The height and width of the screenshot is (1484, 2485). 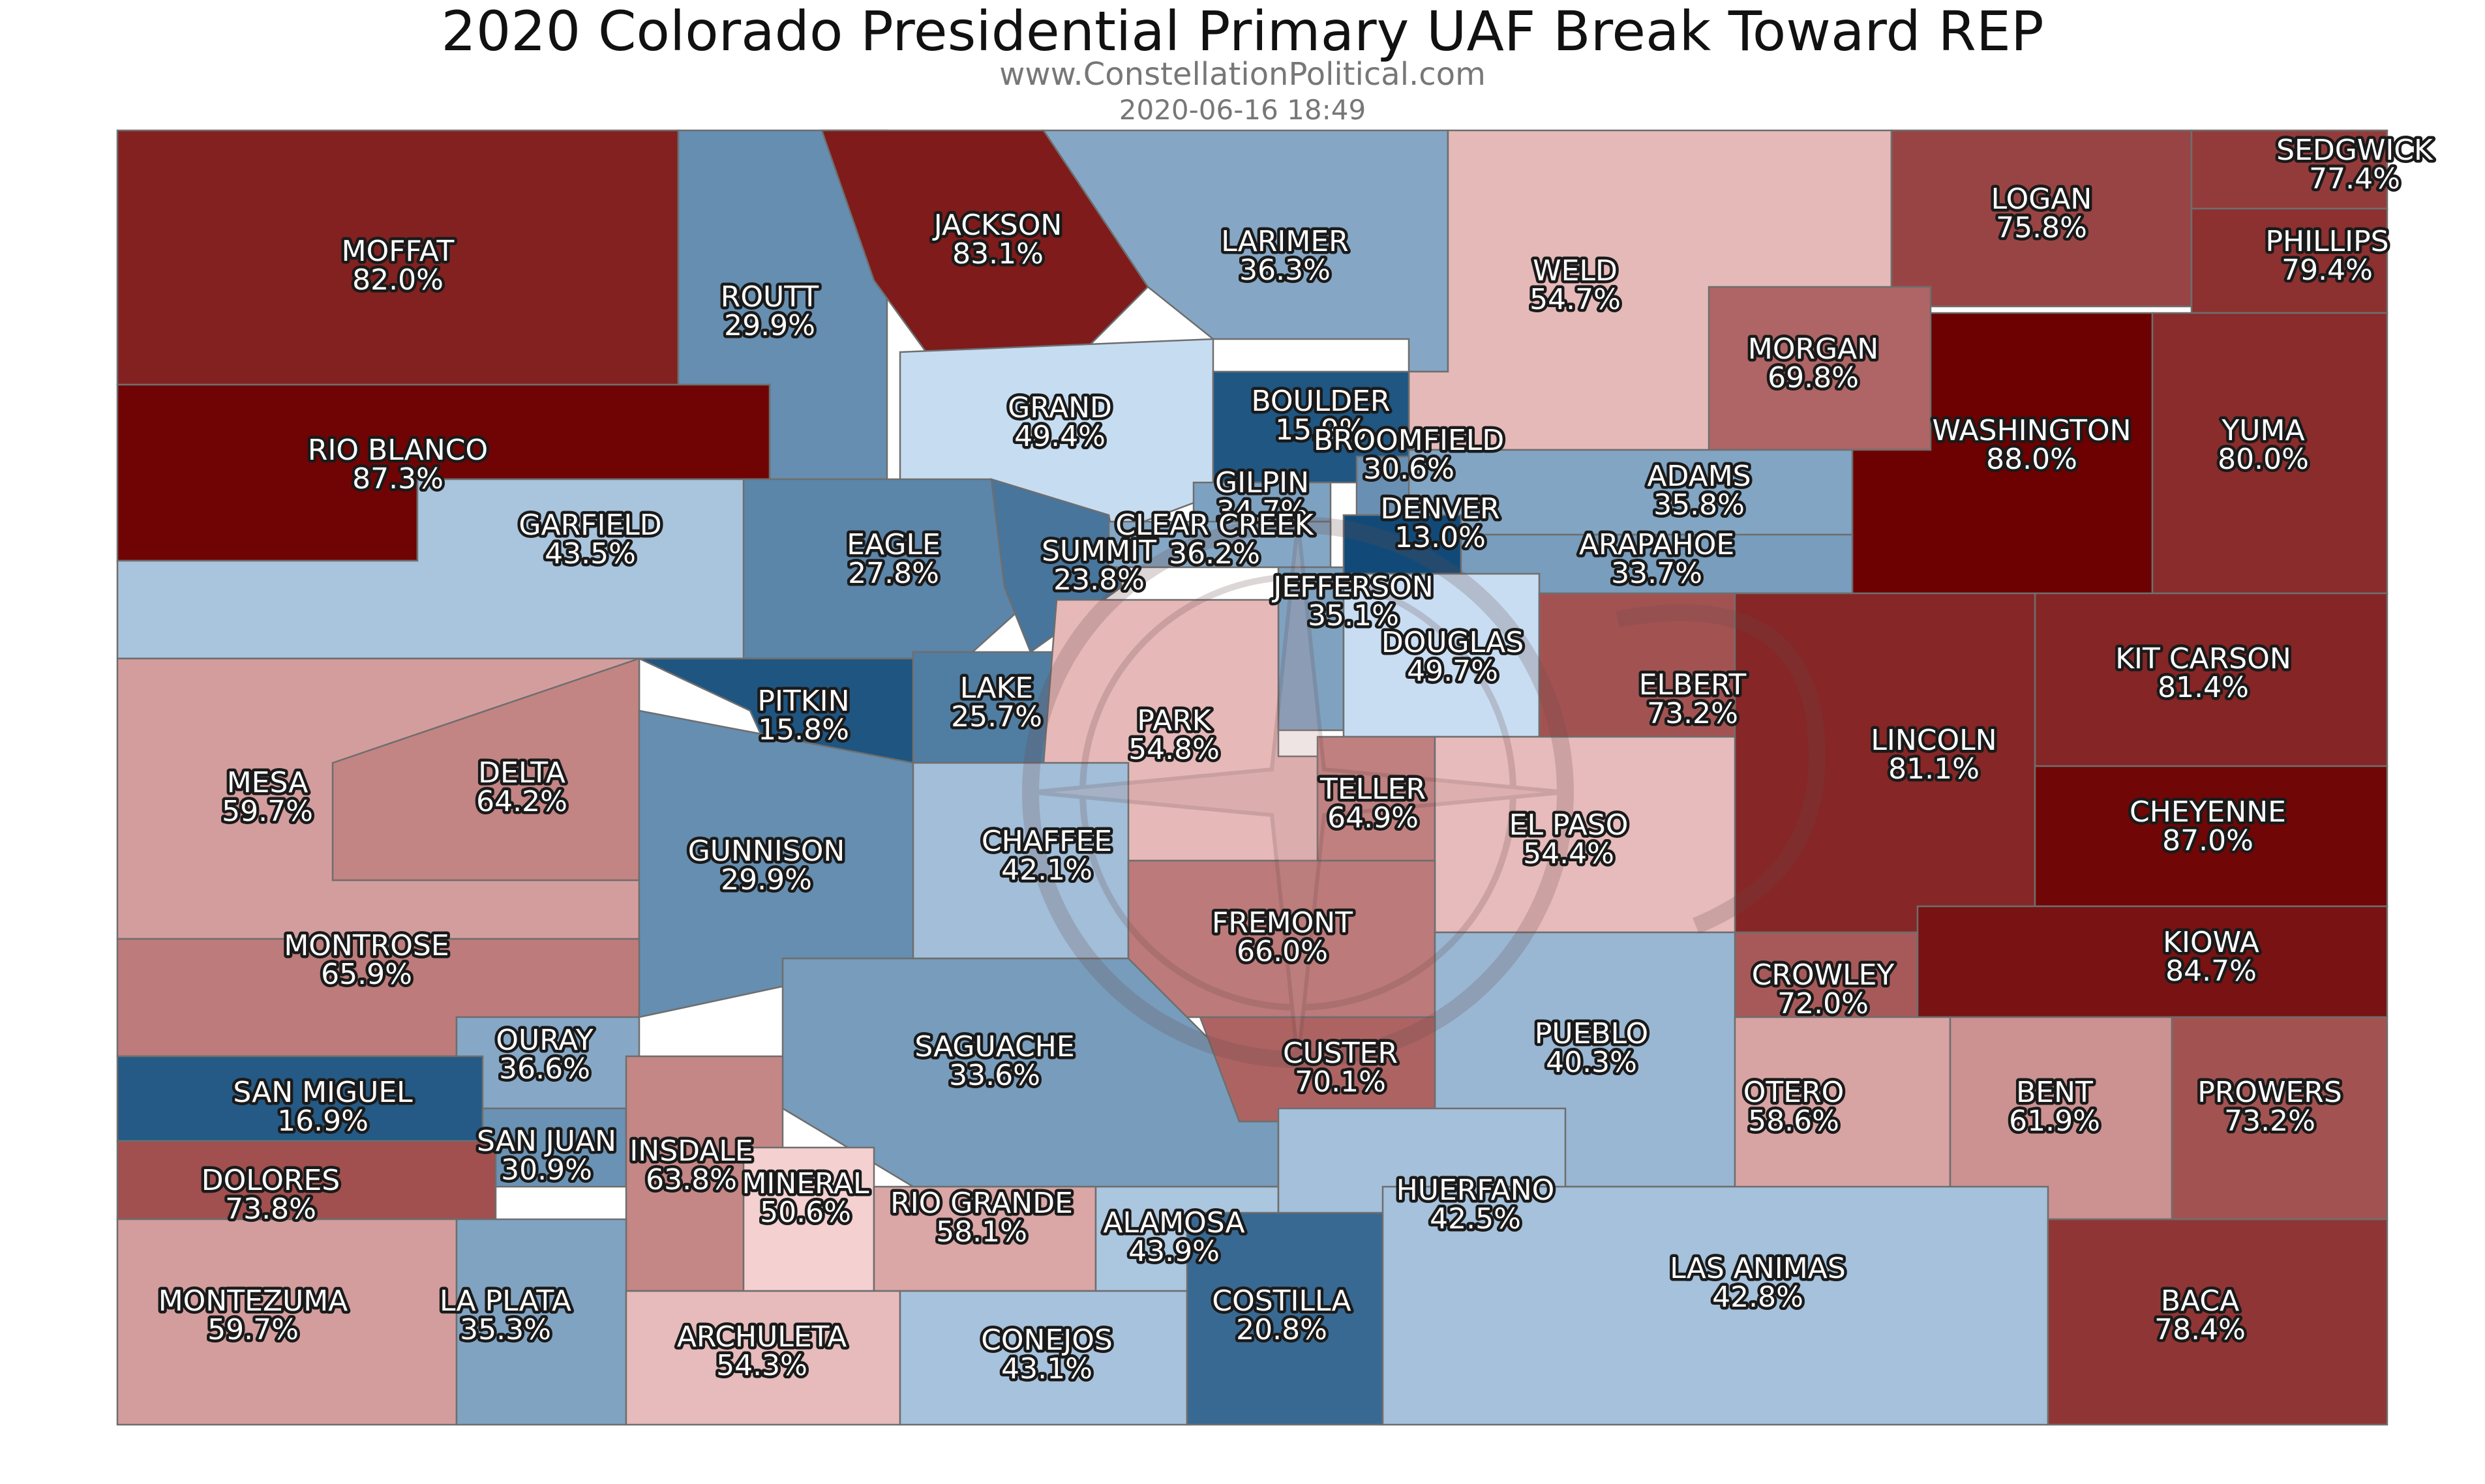 What do you see at coordinates (398, 479) in the screenshot?
I see `county-value: 87.3%` at bounding box center [398, 479].